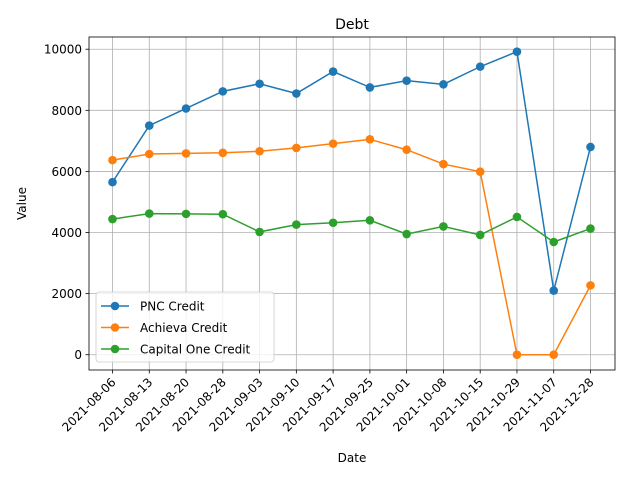 This screenshot has height=484, width=640. What do you see at coordinates (66, 172) in the screenshot?
I see `y-tick-label: 6000` at bounding box center [66, 172].